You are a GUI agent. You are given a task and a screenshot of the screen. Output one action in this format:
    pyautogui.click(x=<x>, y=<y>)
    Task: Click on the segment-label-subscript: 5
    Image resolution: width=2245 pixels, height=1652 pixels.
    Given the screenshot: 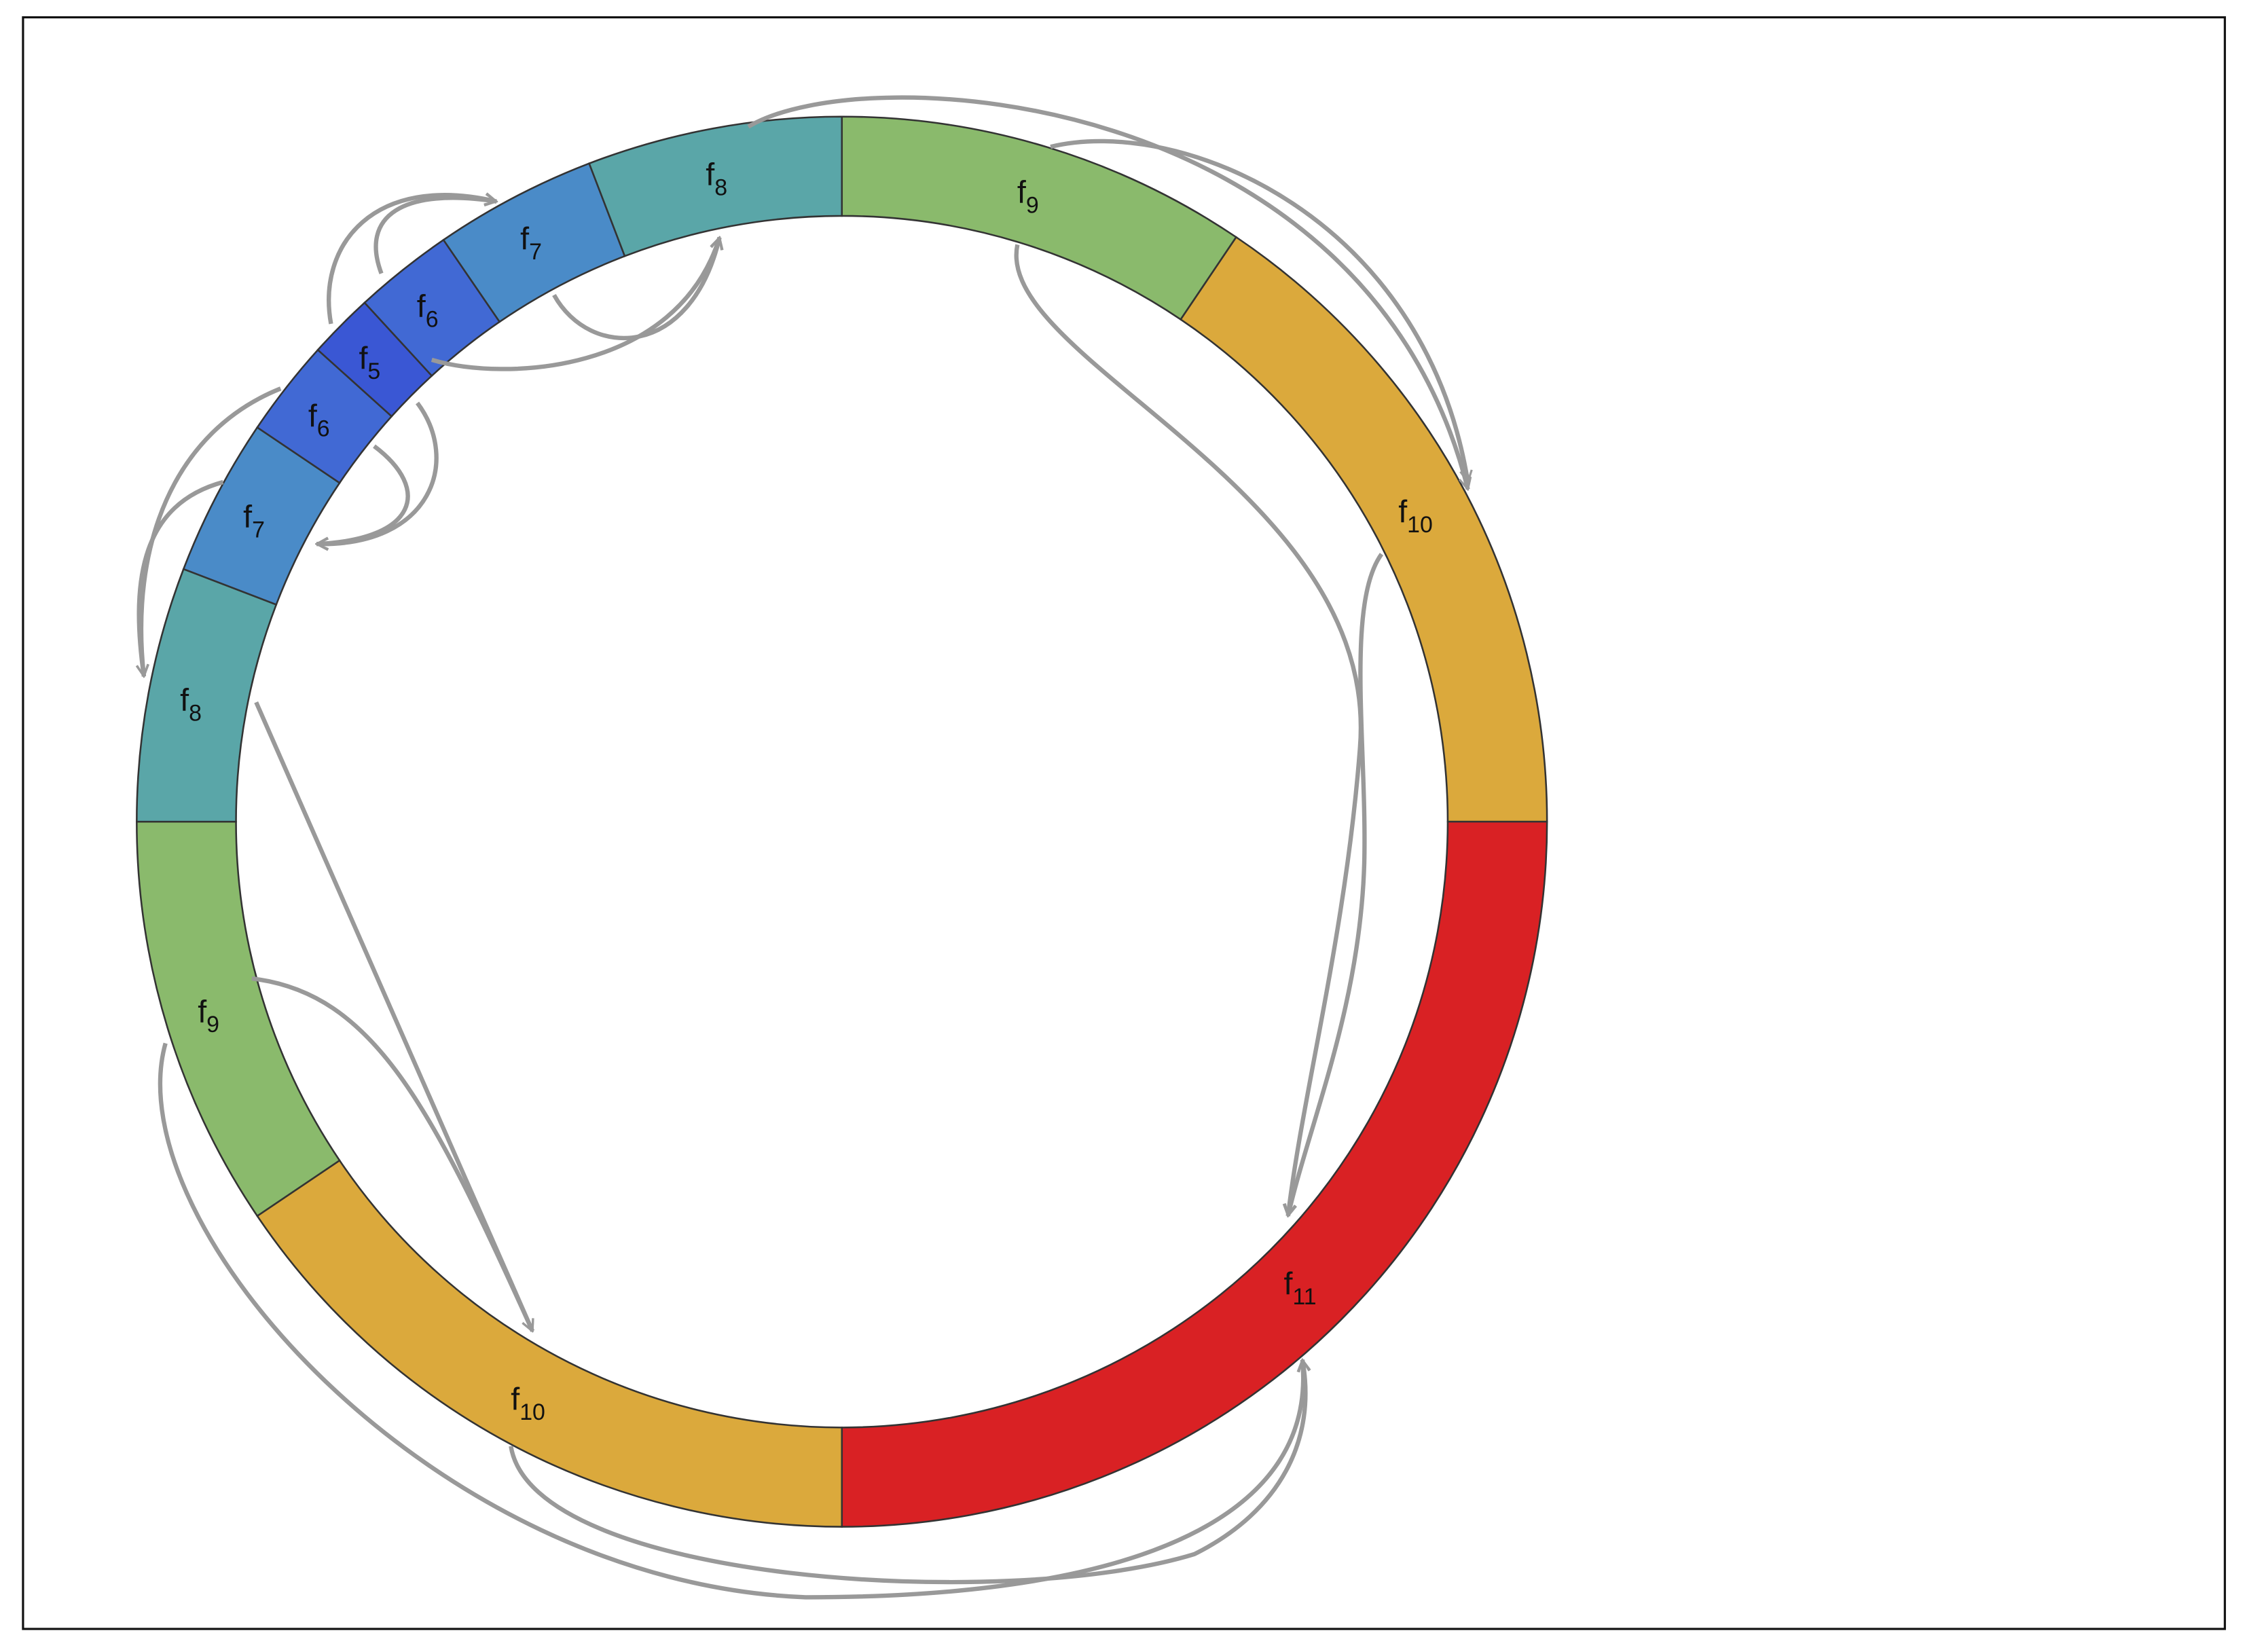 What is the action you would take?
    pyautogui.click(x=373, y=371)
    